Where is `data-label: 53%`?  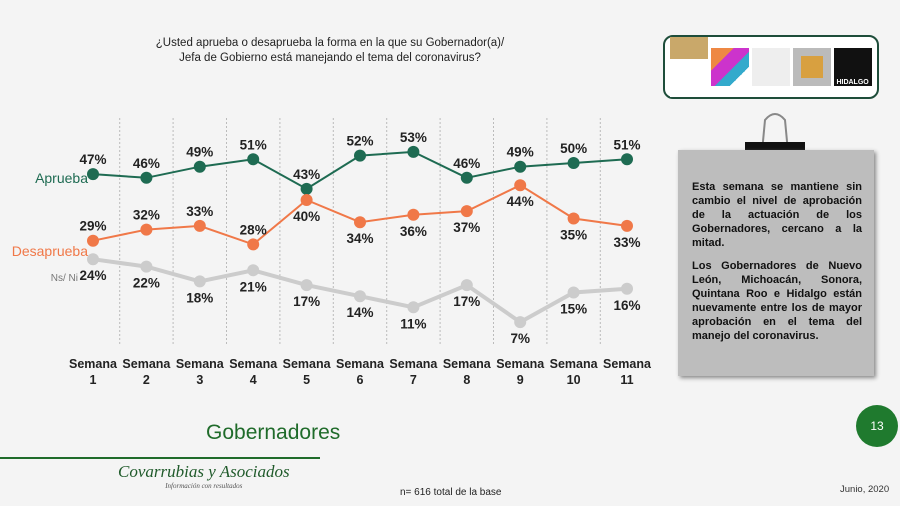
data-label: 53% is located at coordinates (413, 137).